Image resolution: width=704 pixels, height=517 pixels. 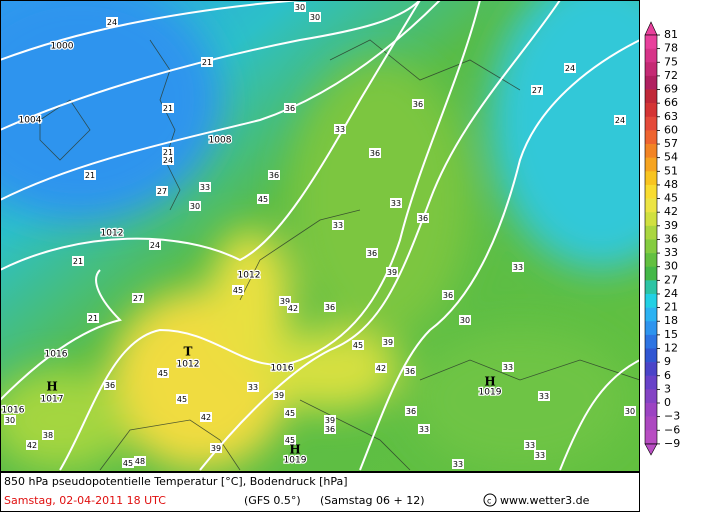 What do you see at coordinates (671, 225) in the screenshot?
I see `legend-label: 39` at bounding box center [671, 225].